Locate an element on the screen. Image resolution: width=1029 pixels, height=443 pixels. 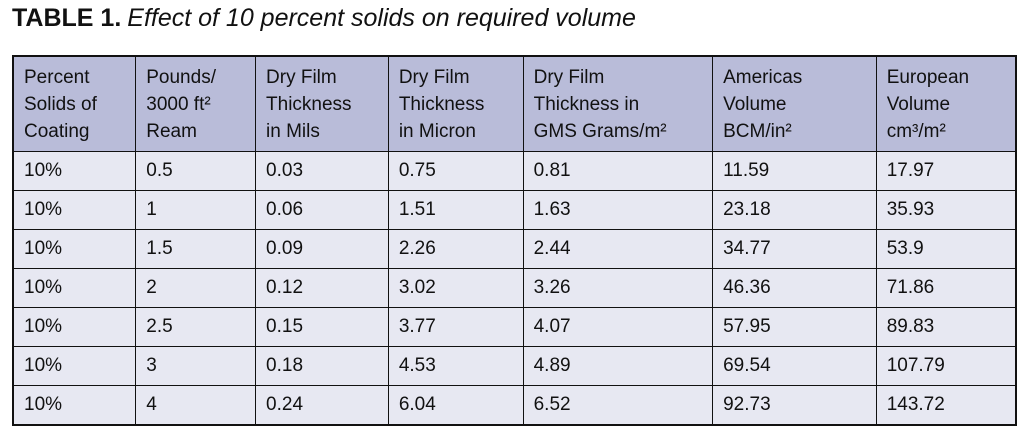
header-line: Coating is located at coordinates (57, 131).